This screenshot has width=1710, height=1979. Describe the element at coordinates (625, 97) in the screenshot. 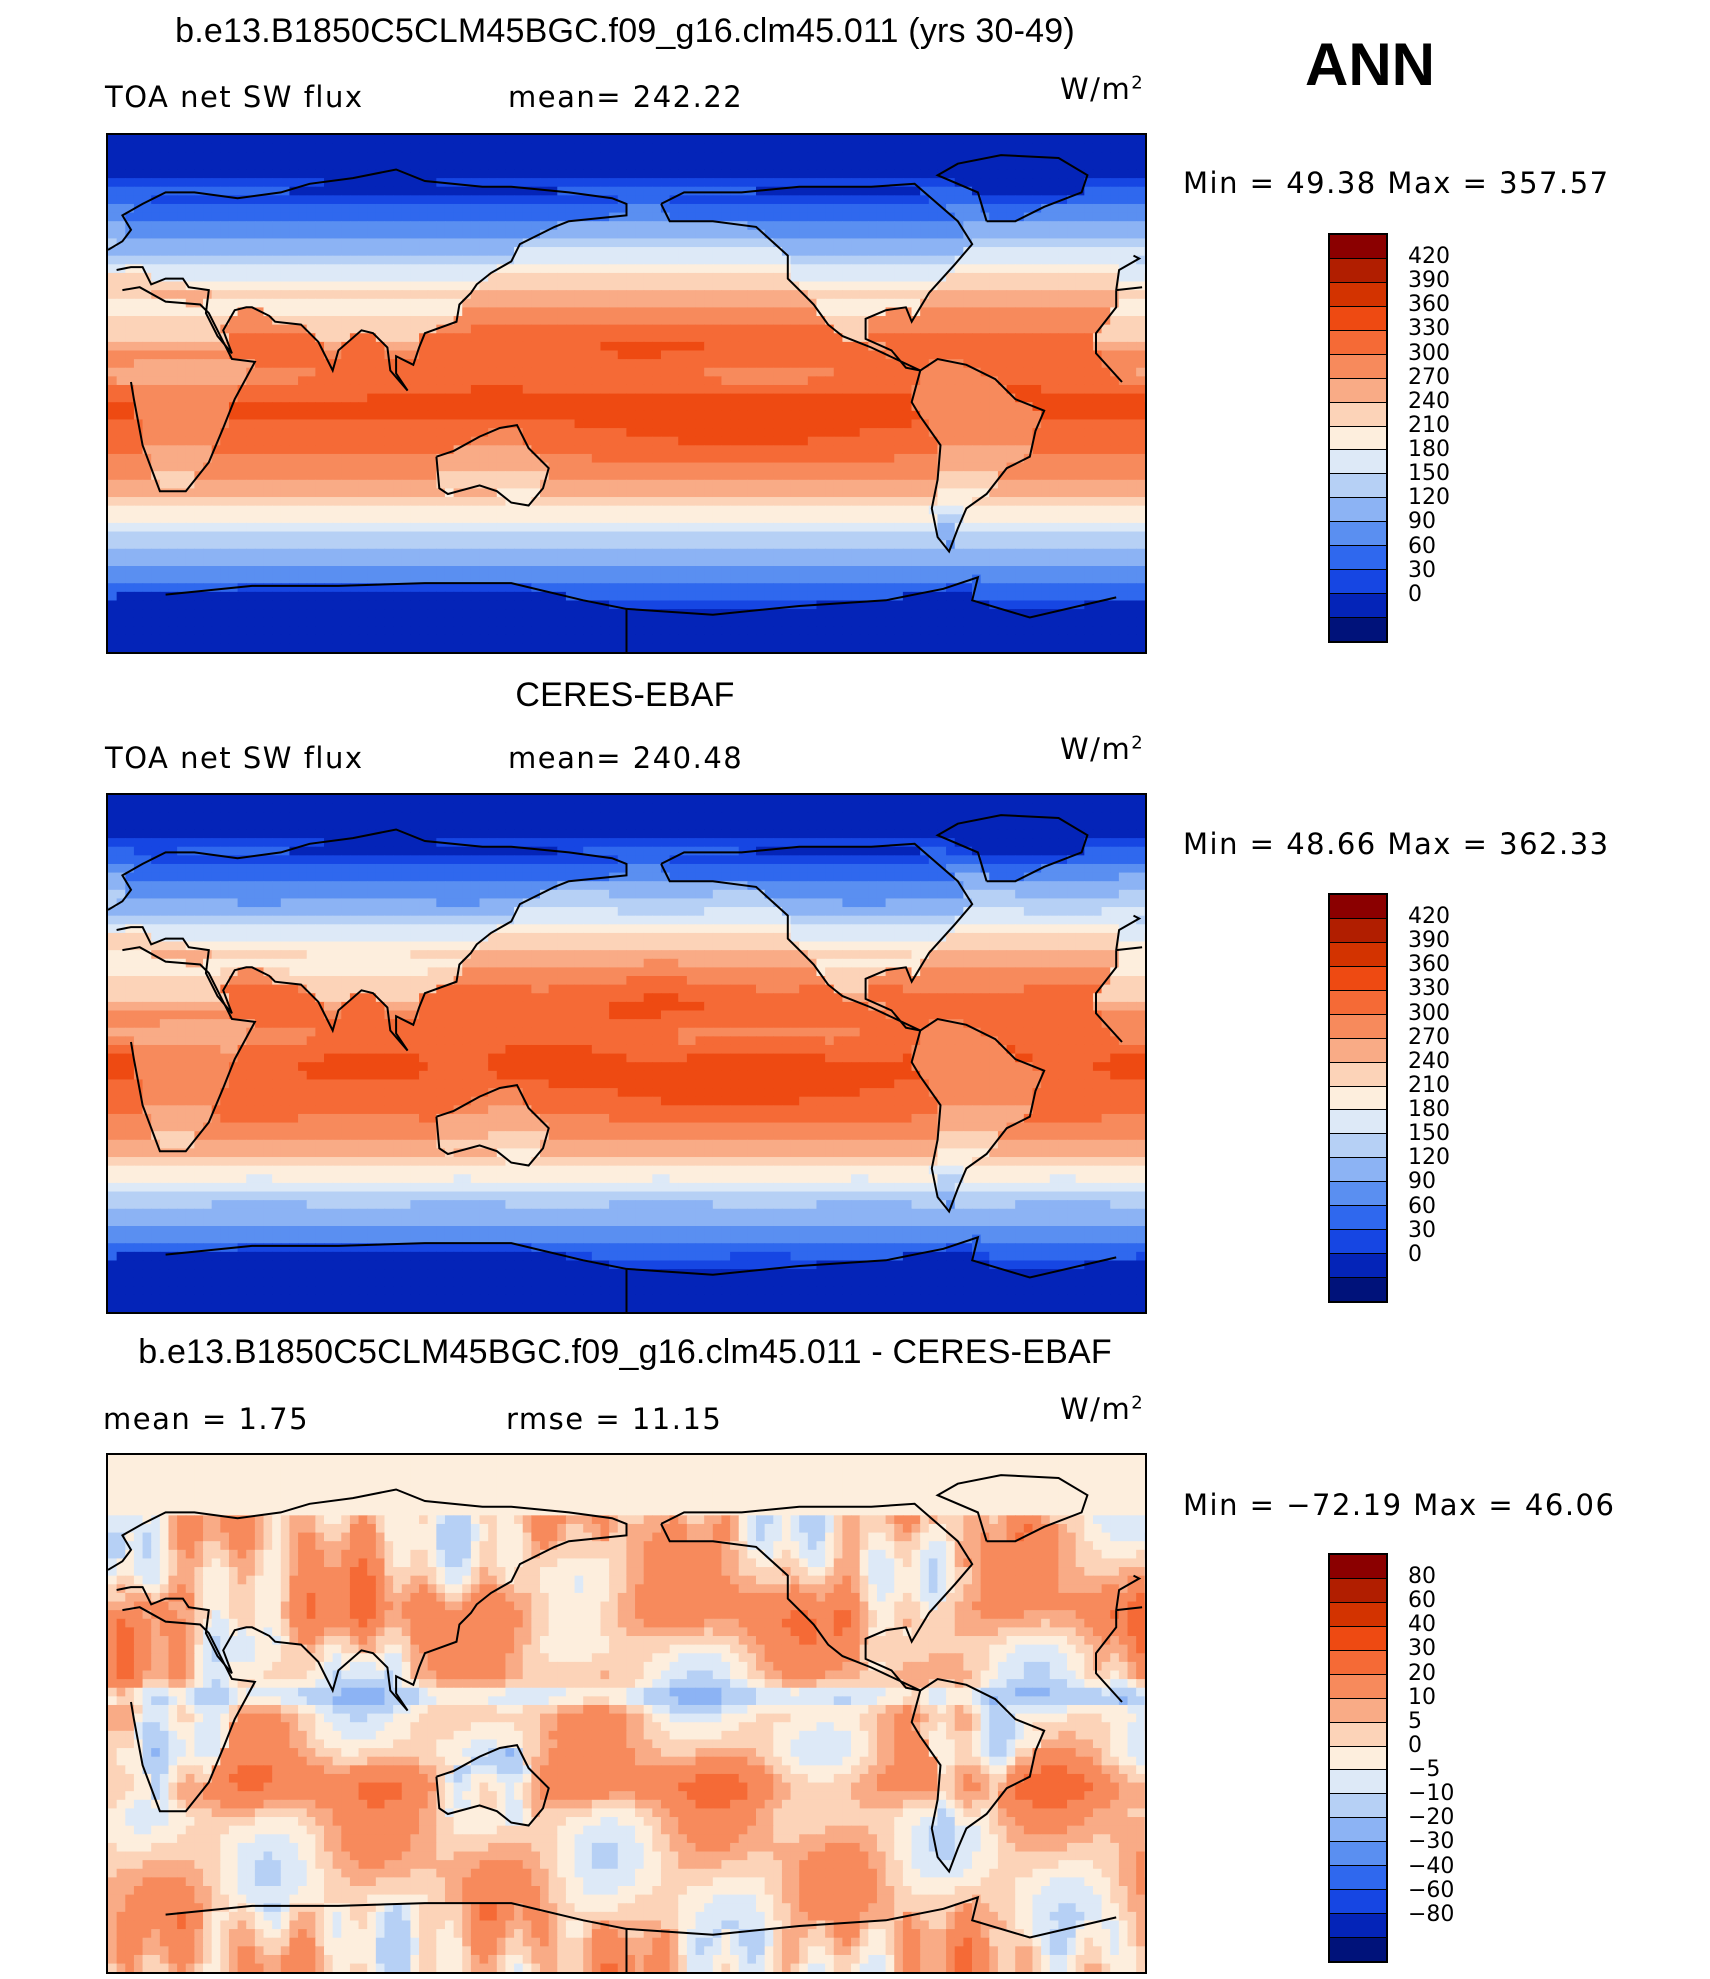

I see `panel-1-mean-label: mean= 242.22` at that location.